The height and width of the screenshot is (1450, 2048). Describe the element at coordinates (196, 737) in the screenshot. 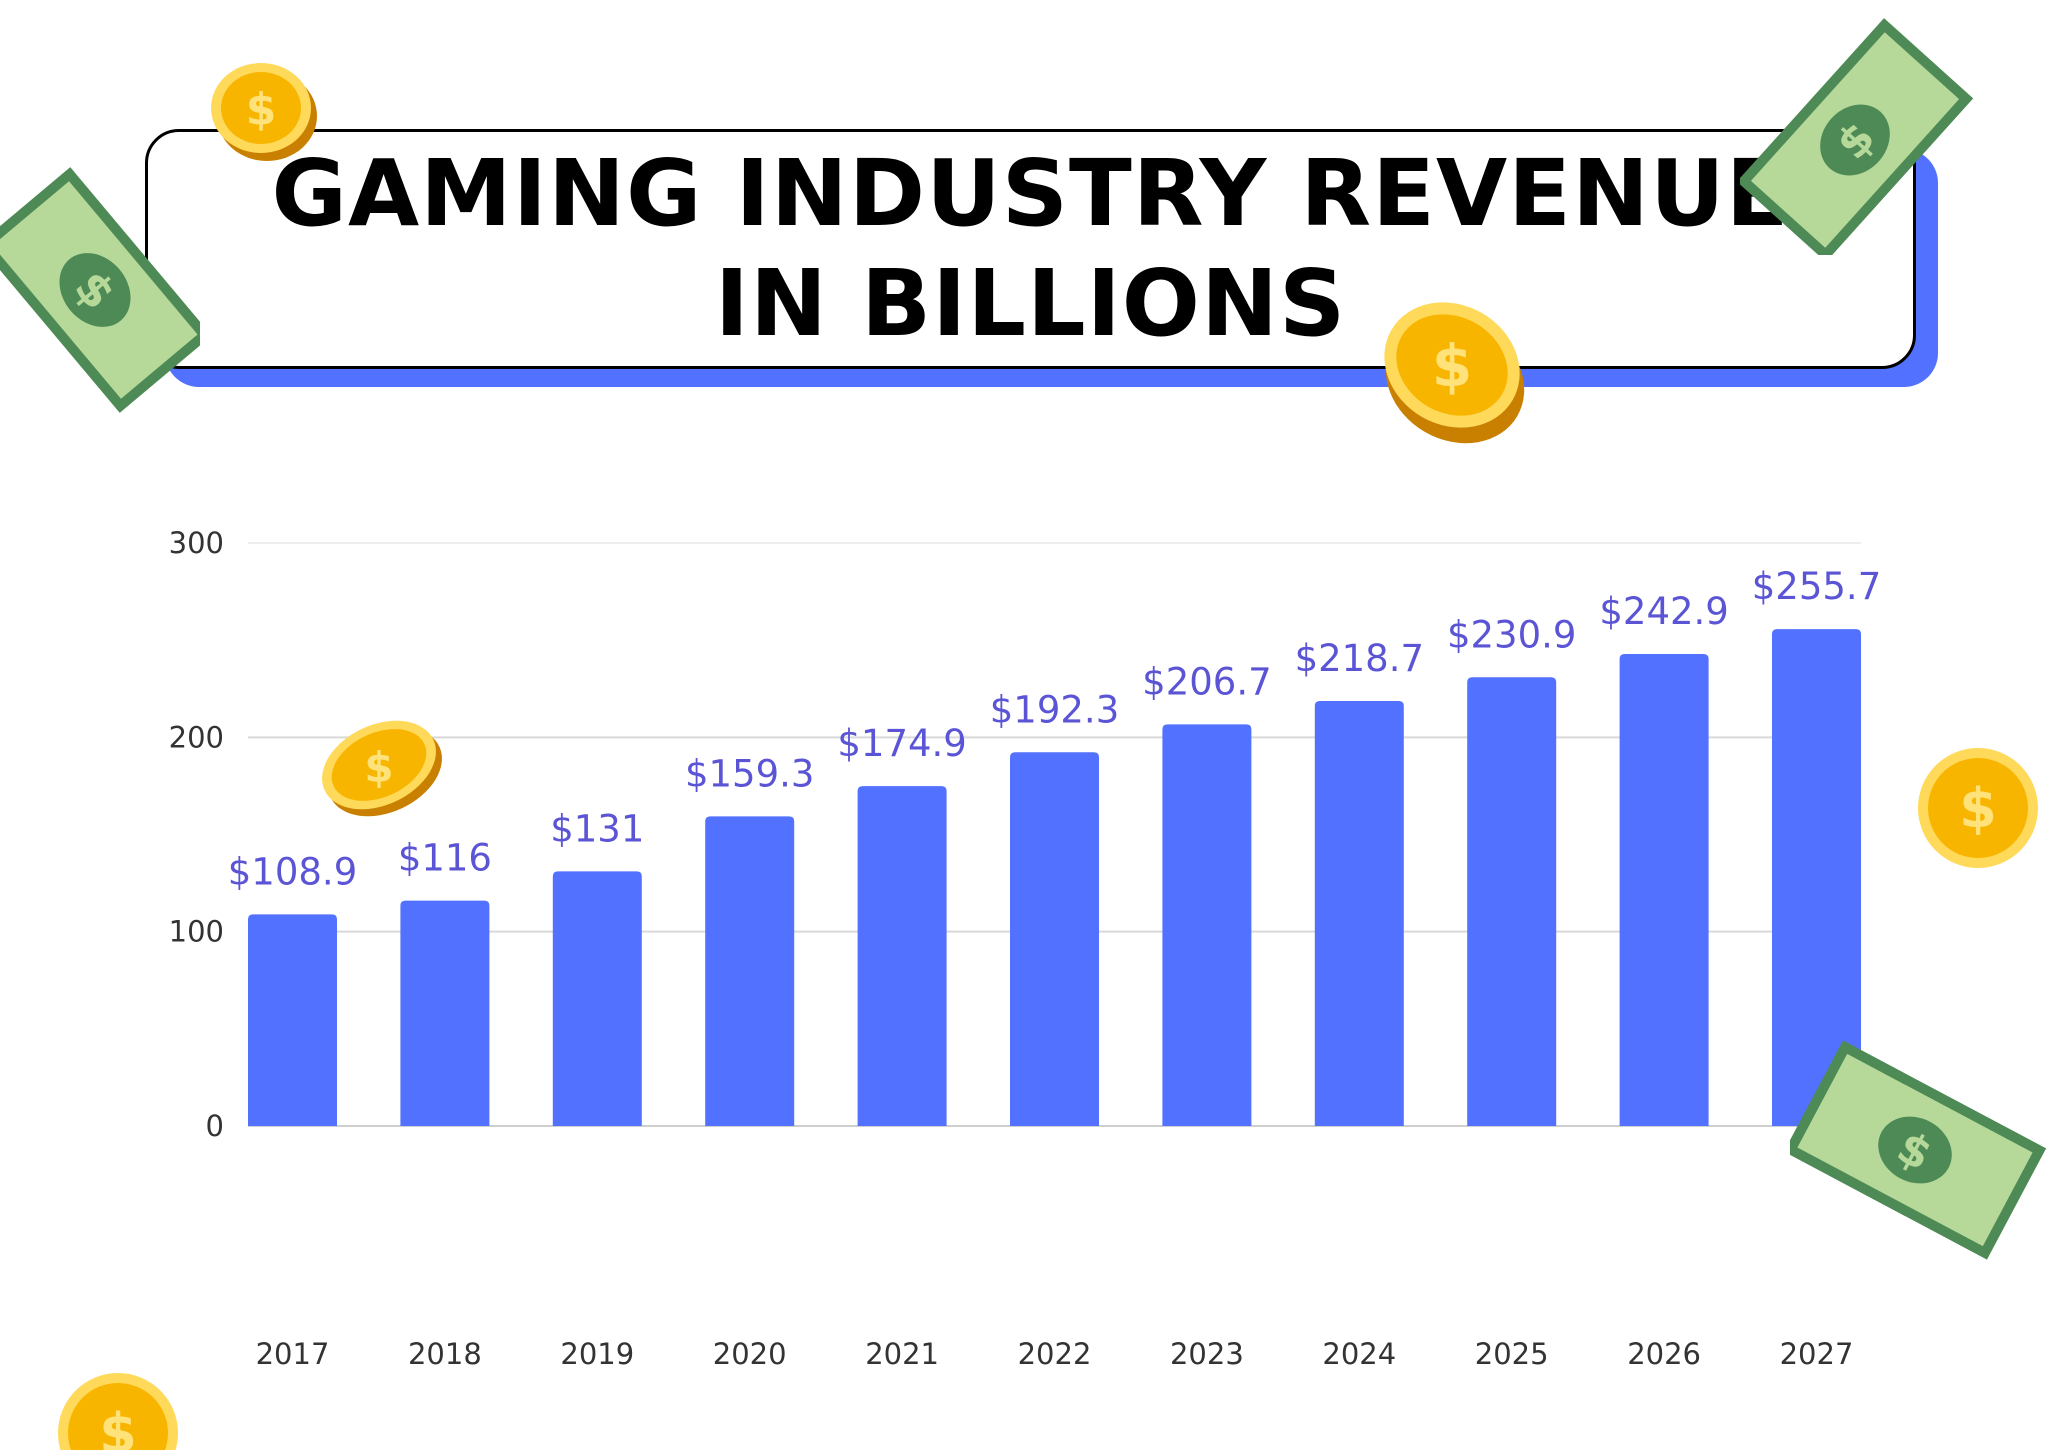

I see `y-tick-label: 200` at that location.